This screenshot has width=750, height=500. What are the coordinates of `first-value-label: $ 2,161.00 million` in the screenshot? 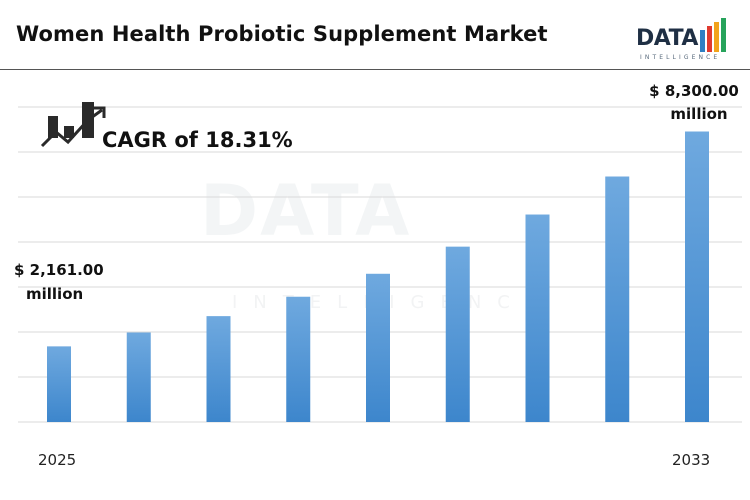 It's located at (59, 282).